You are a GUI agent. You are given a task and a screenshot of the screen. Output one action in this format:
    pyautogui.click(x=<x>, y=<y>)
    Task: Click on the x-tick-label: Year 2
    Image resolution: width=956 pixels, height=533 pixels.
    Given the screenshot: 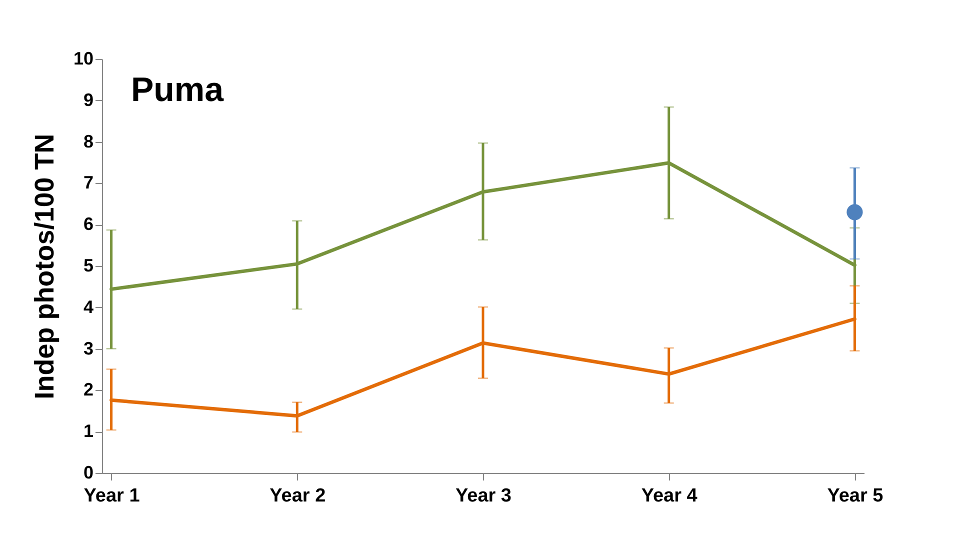 What is the action you would take?
    pyautogui.click(x=298, y=496)
    